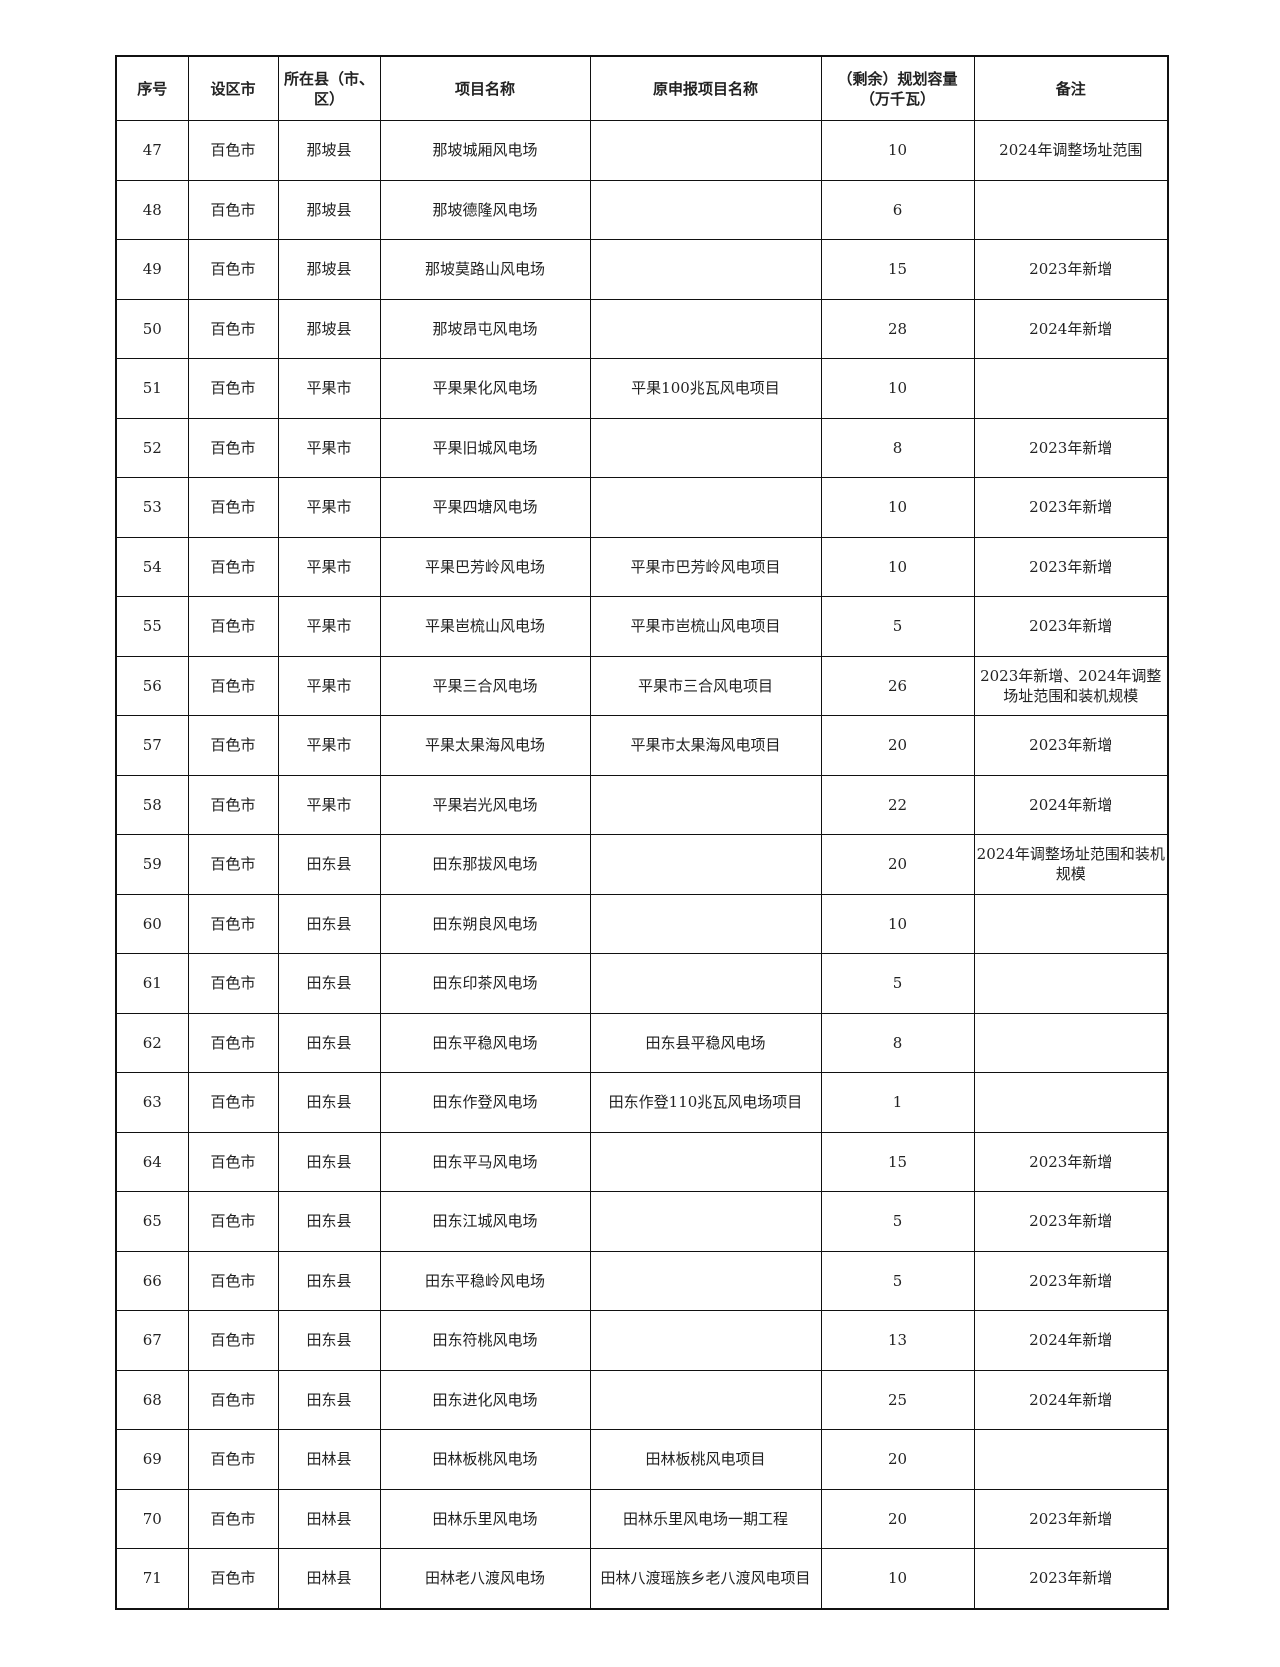  Describe the element at coordinates (485, 150) in the screenshot. I see `cell-col-project-name: 那坡城厢风电场` at that location.